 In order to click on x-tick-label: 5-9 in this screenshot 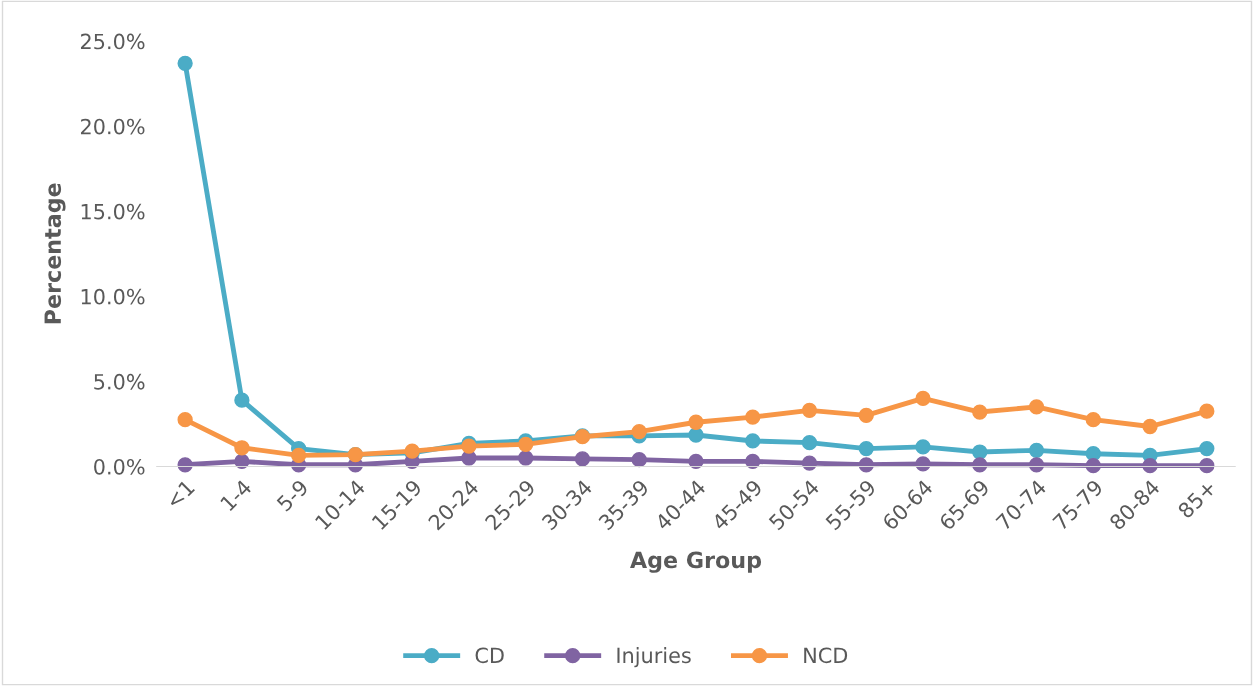, I will do `click(292, 495)`.